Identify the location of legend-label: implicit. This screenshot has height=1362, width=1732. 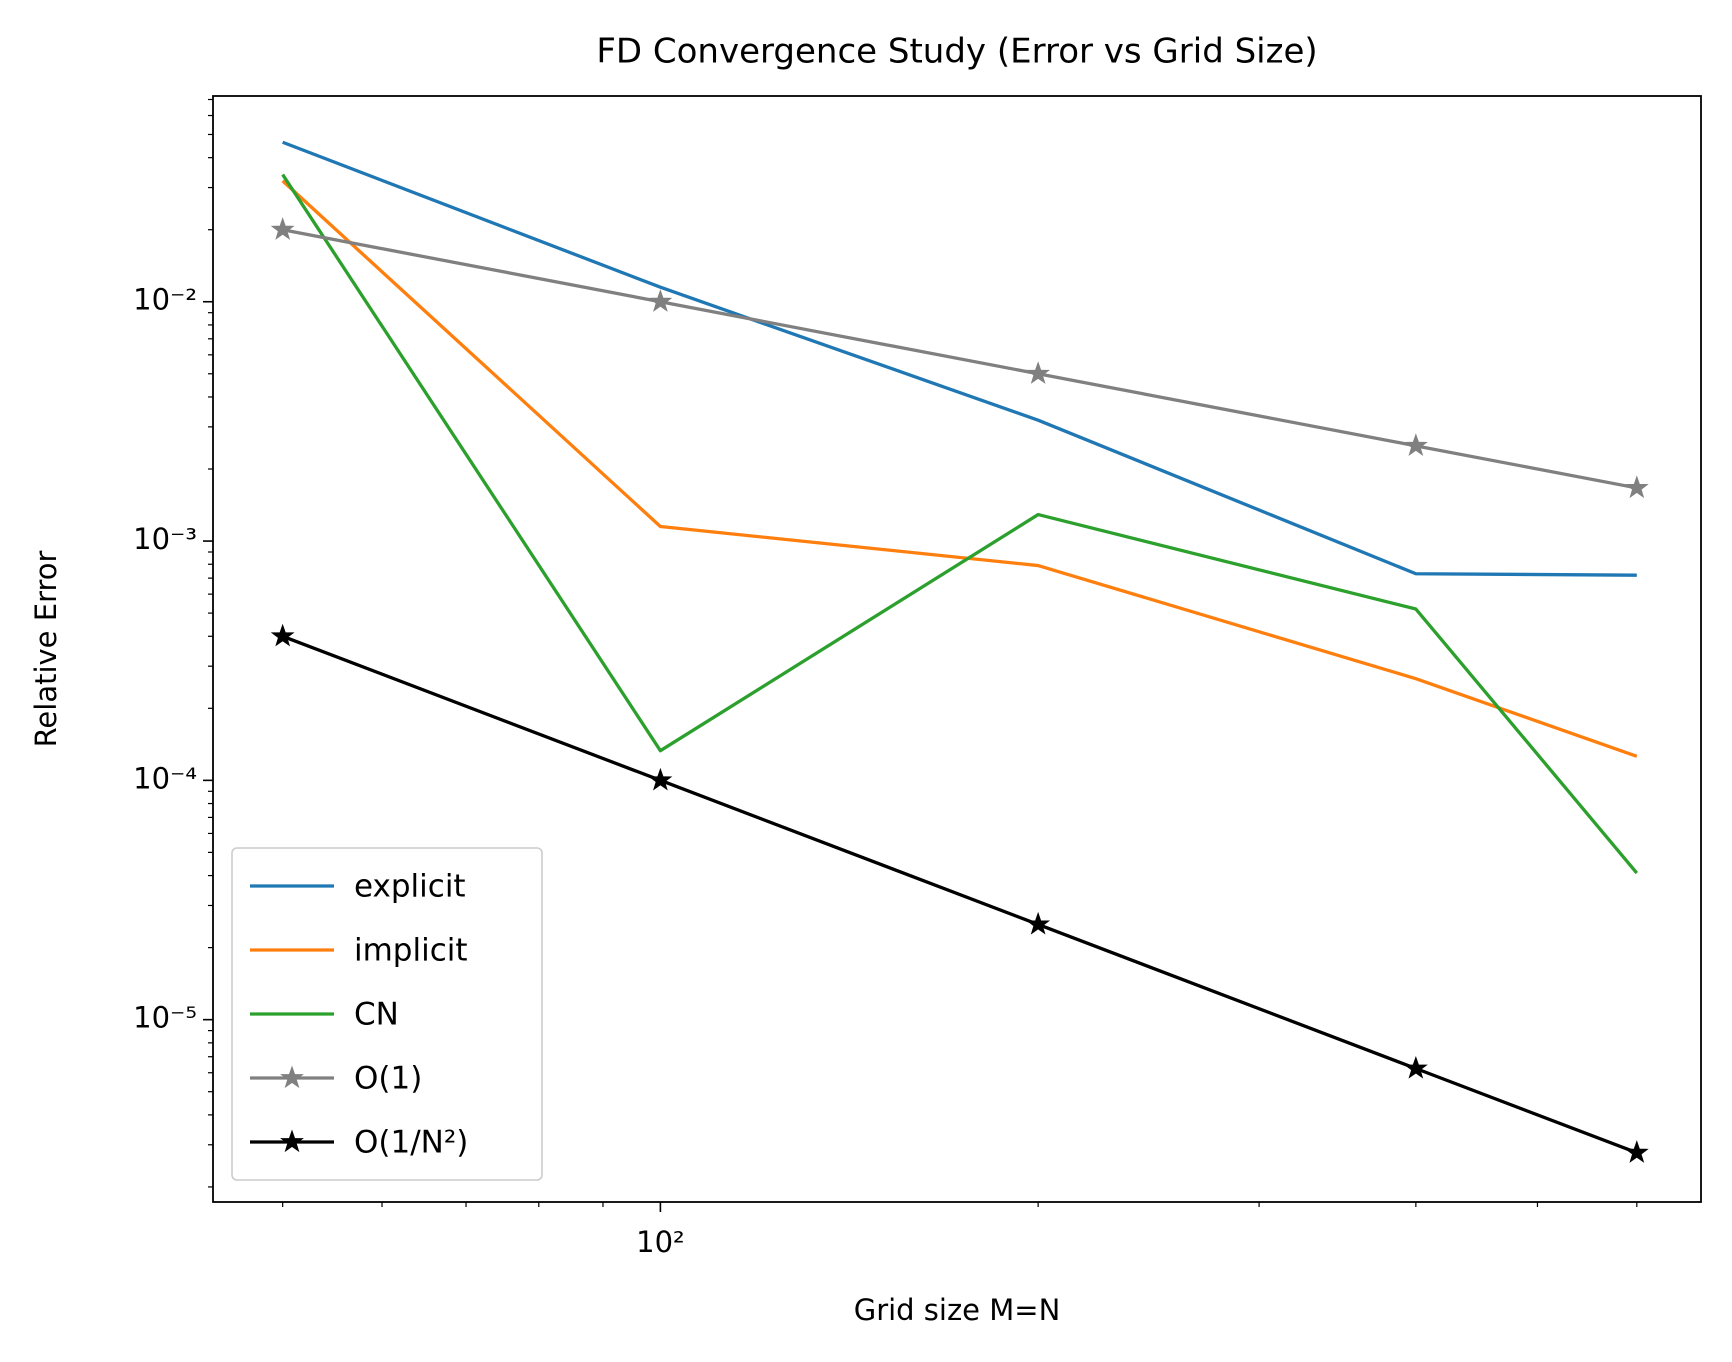
(411, 951).